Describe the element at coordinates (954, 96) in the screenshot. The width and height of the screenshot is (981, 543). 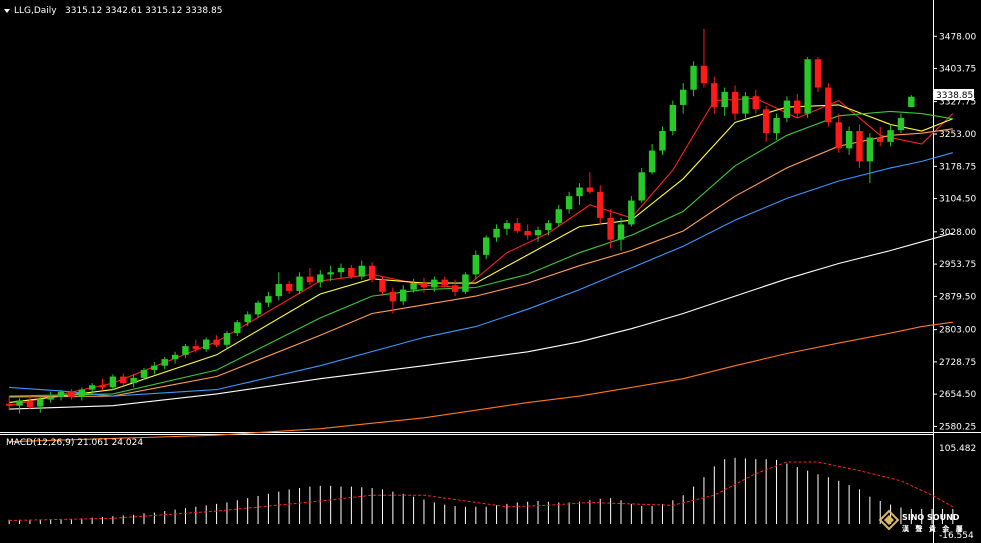
I see `current-price-label: 3338.85` at that location.